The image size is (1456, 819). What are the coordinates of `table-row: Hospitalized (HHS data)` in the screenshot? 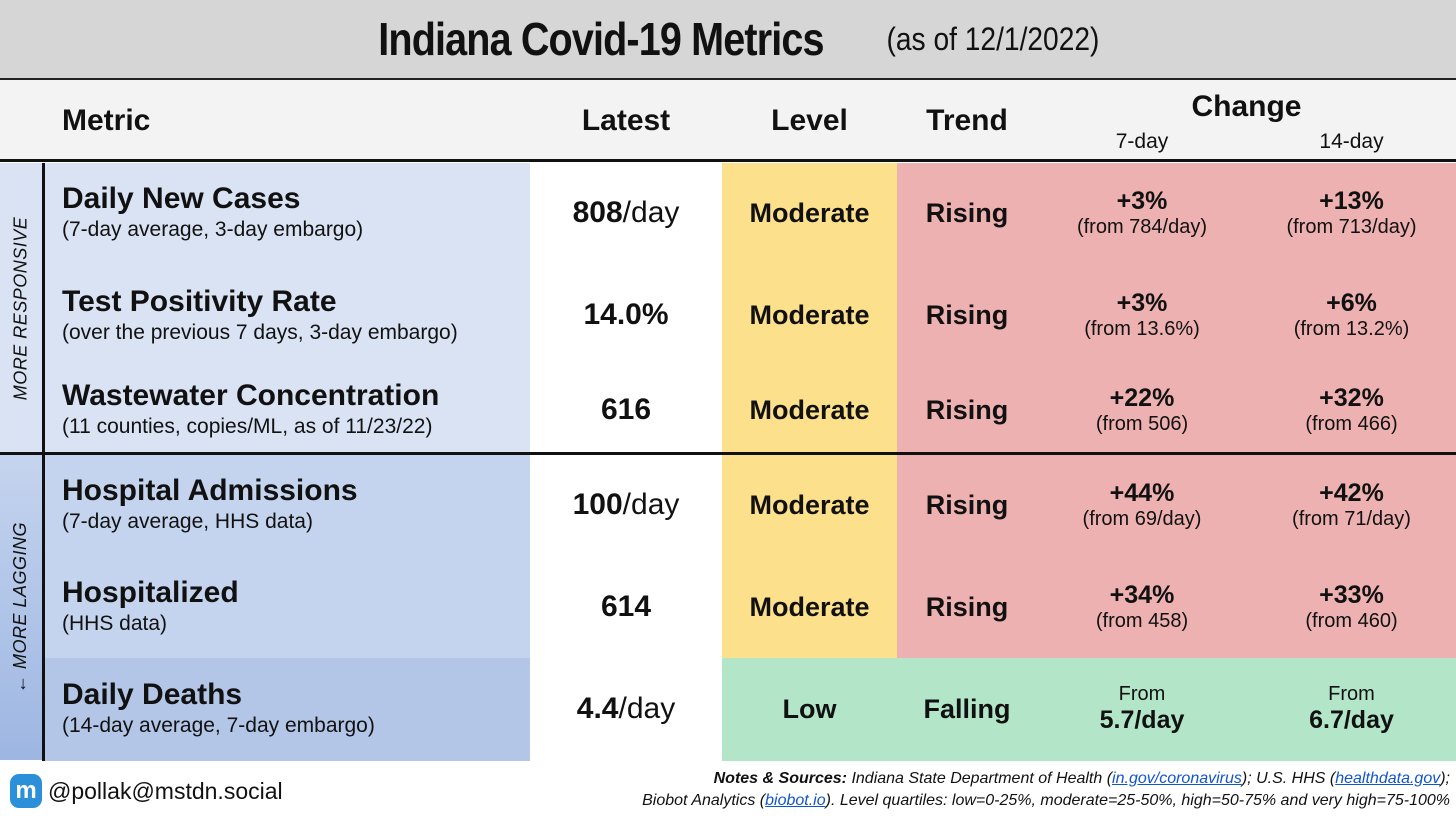 It's located at (150, 605).